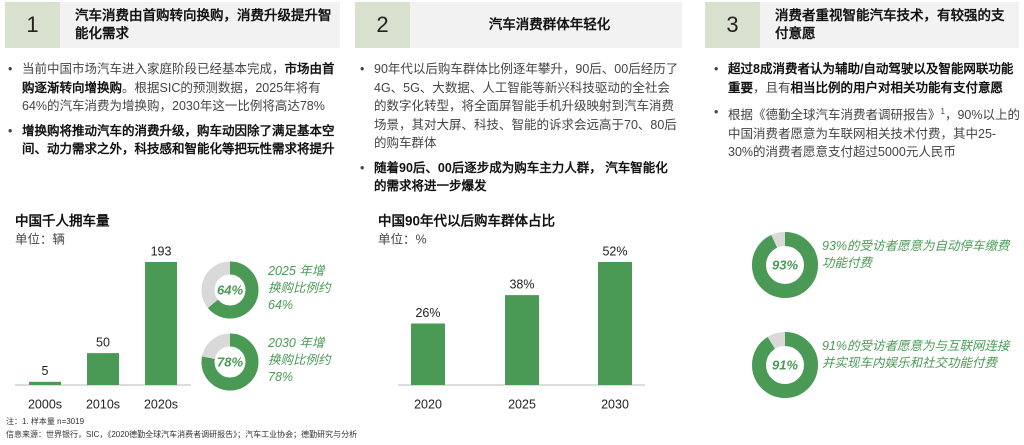  I want to click on chart-title: 中国千人拥车量, so click(62, 221).